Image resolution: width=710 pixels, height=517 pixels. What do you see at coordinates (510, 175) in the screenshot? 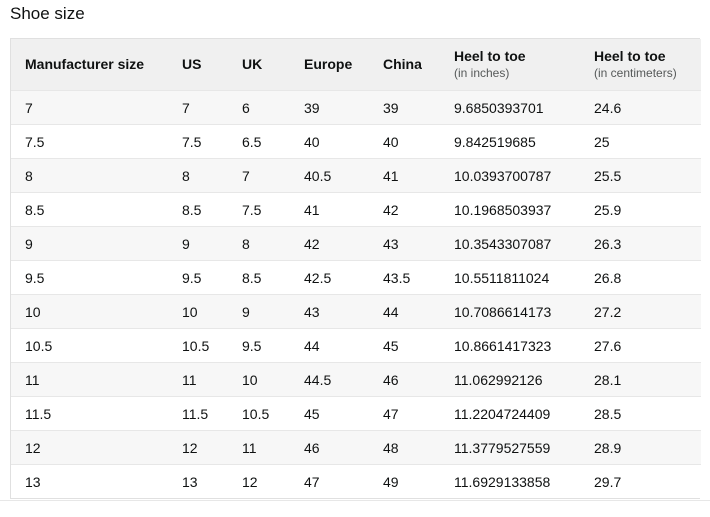
I see `table-cell: 10.0393700787` at bounding box center [510, 175].